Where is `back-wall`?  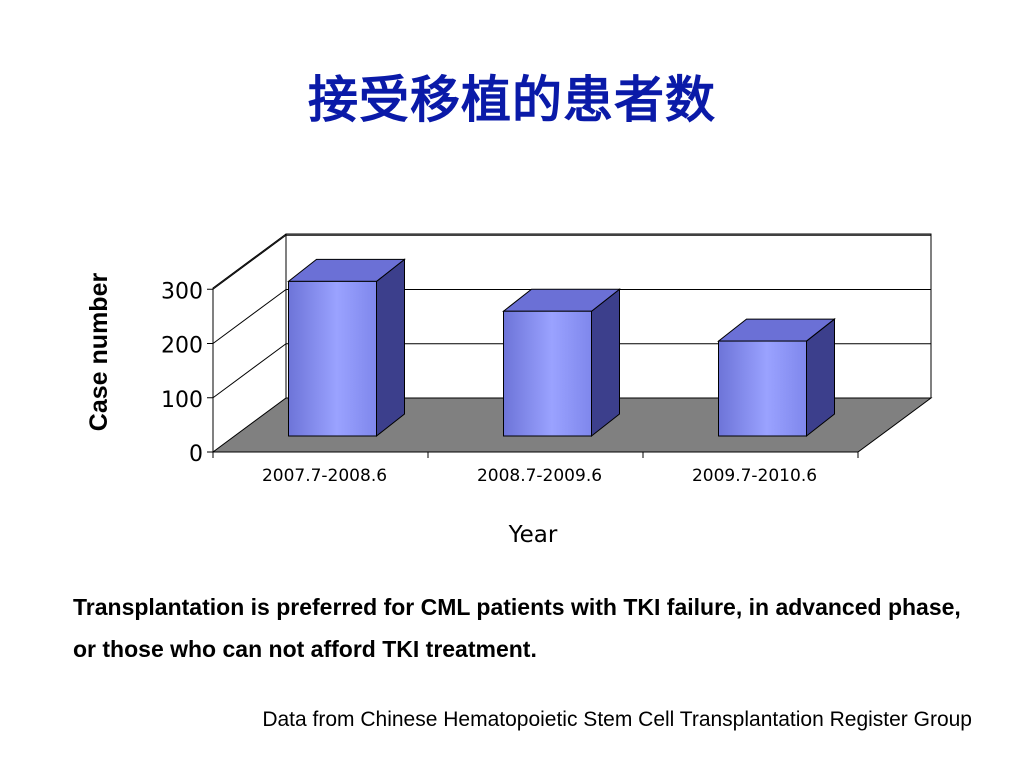
back-wall is located at coordinates (608, 315).